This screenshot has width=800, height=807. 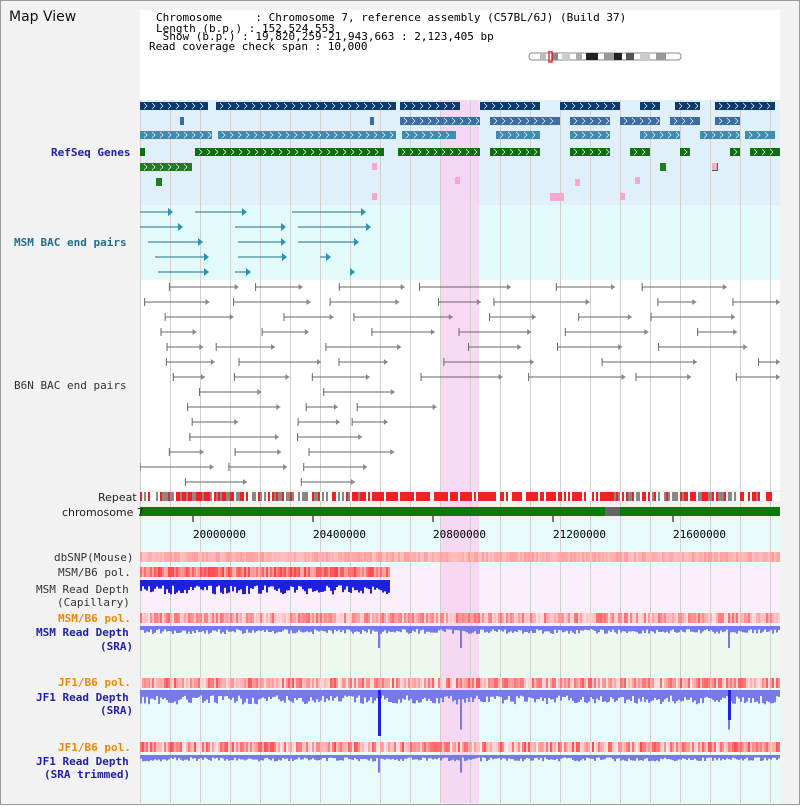 What do you see at coordinates (606, 57) in the screenshot?
I see `chromosome-ideogram` at bounding box center [606, 57].